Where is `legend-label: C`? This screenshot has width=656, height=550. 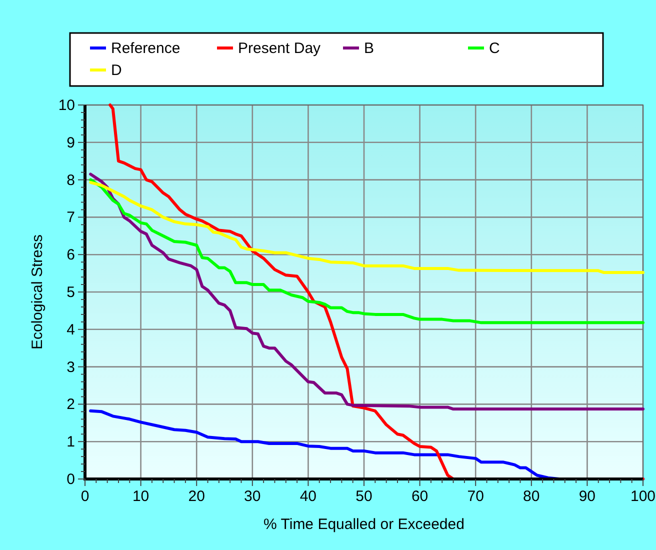 legend-label: C is located at coordinates (494, 48).